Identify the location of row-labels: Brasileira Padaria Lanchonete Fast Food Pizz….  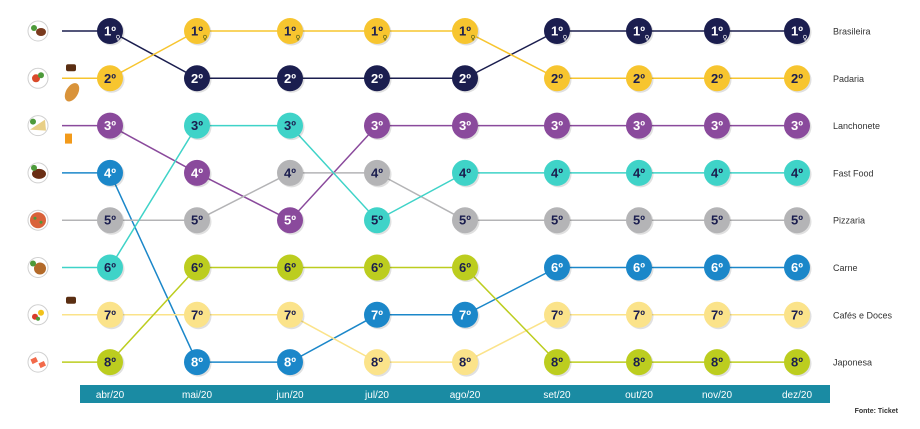
(863, 197).